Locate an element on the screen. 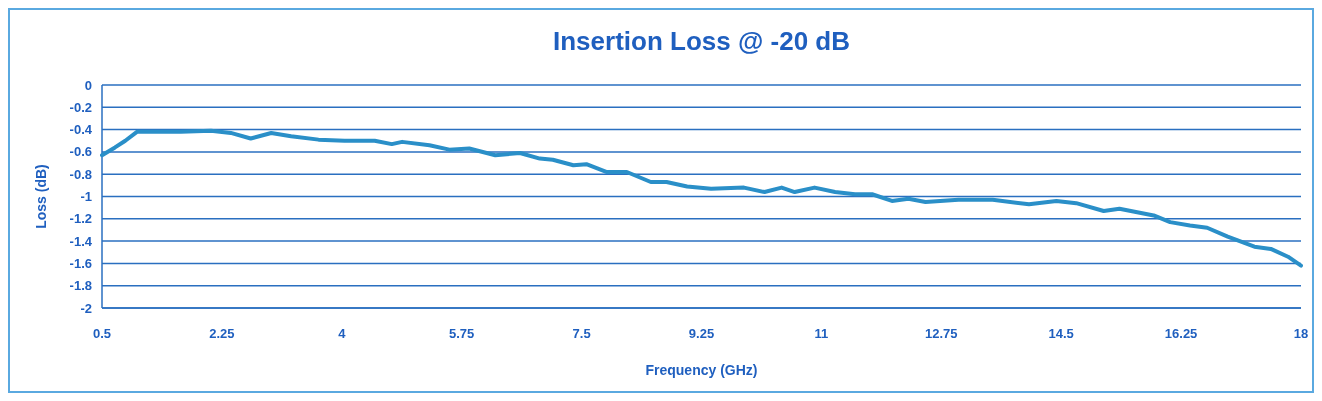  y-tick-label: -1.6 is located at coordinates (80, 263).